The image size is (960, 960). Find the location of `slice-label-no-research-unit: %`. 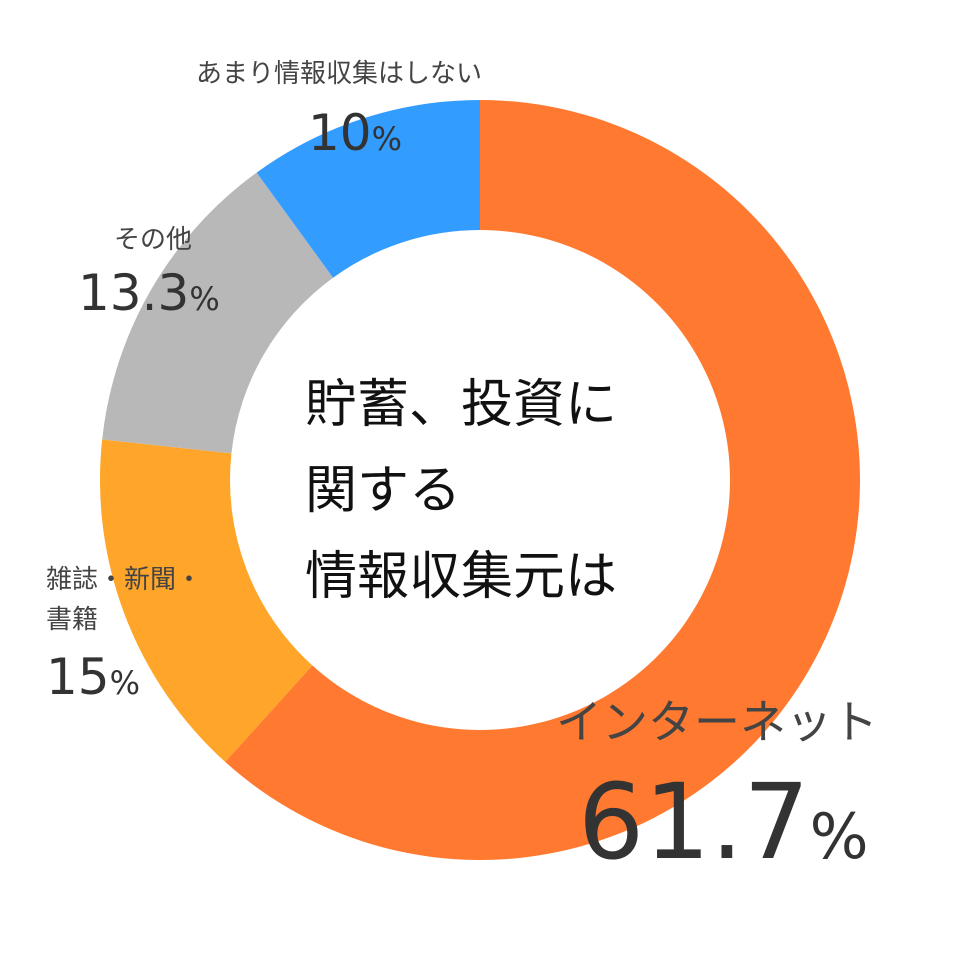

slice-label-no-research-unit: % is located at coordinates (387, 139).